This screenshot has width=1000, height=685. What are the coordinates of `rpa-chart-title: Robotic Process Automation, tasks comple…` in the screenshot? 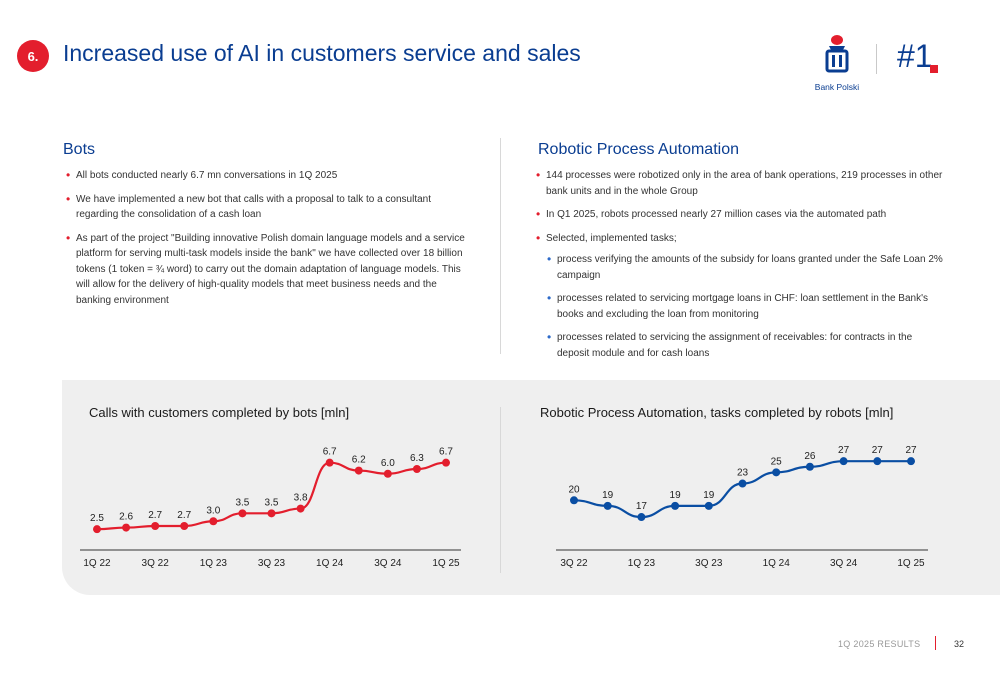 It's located at (717, 412).